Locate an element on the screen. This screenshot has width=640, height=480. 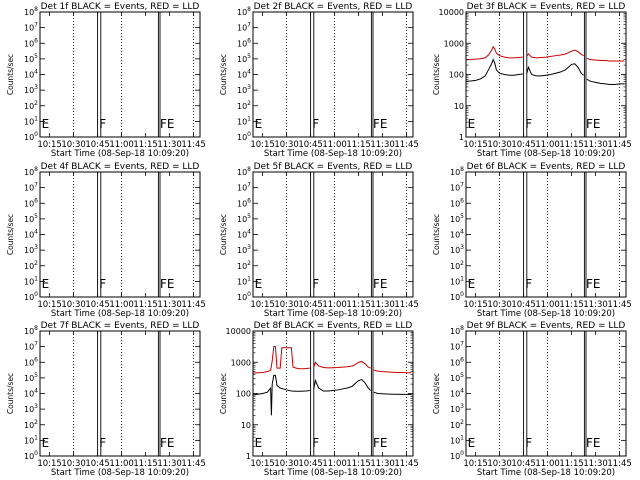
panel-title: Det 9f BLACK = Events, RED = LLD is located at coordinates (546, 326).